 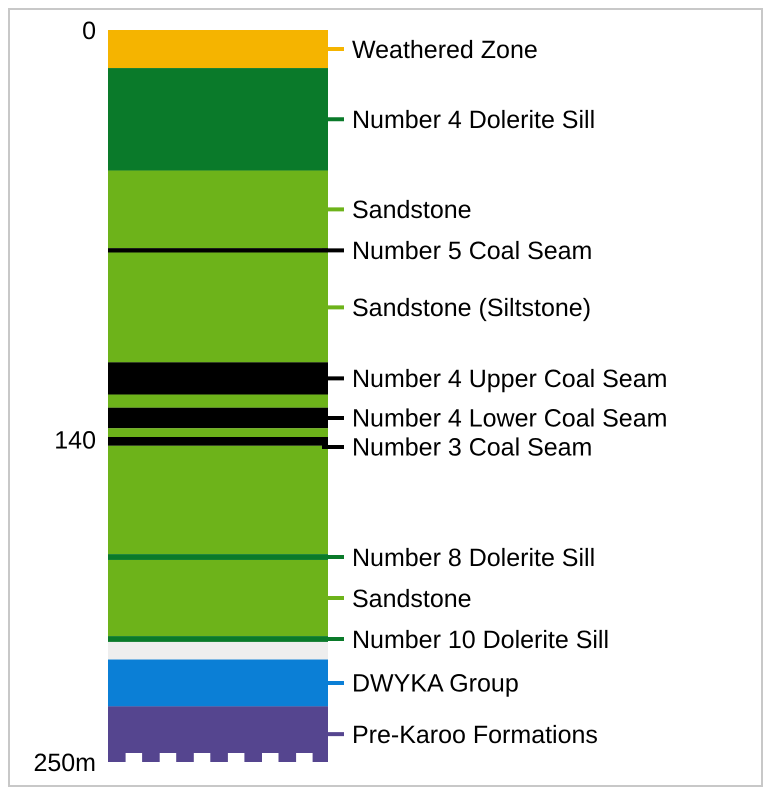 I want to click on legend-label: Weathered Zone, so click(x=445, y=50).